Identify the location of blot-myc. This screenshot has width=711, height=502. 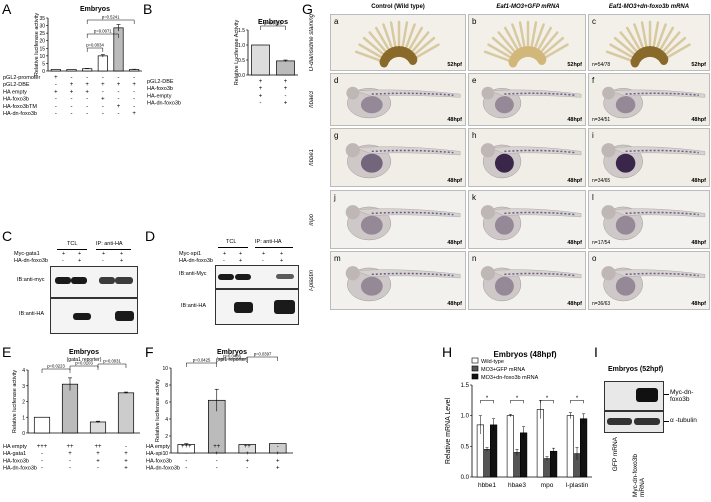
(94, 282).